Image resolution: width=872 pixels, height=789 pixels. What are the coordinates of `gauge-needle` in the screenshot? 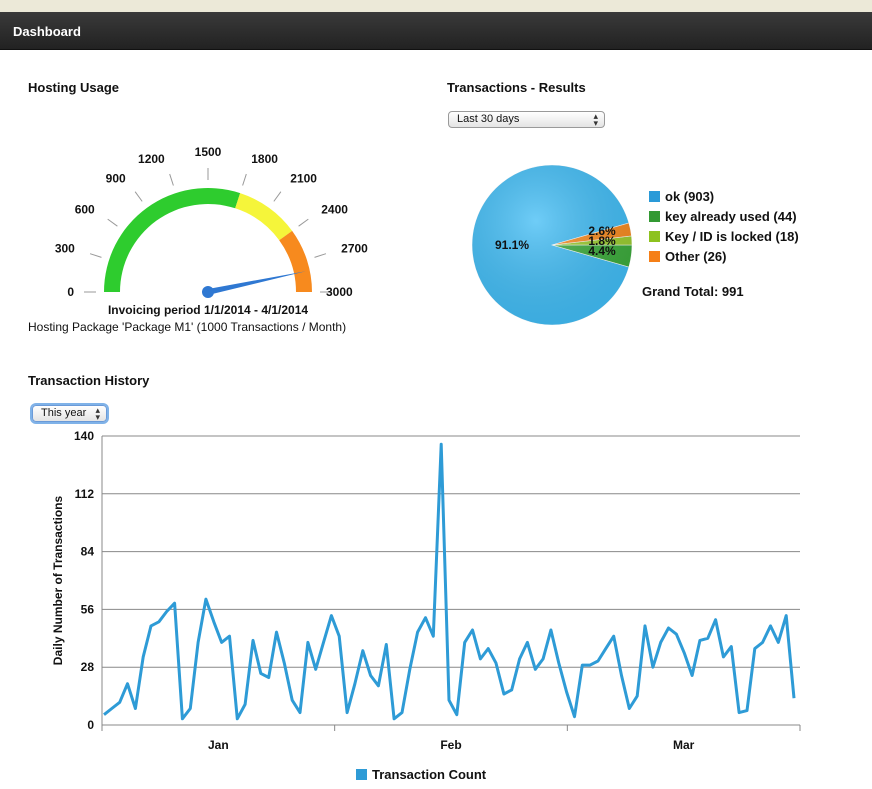 It's located at (256, 283).